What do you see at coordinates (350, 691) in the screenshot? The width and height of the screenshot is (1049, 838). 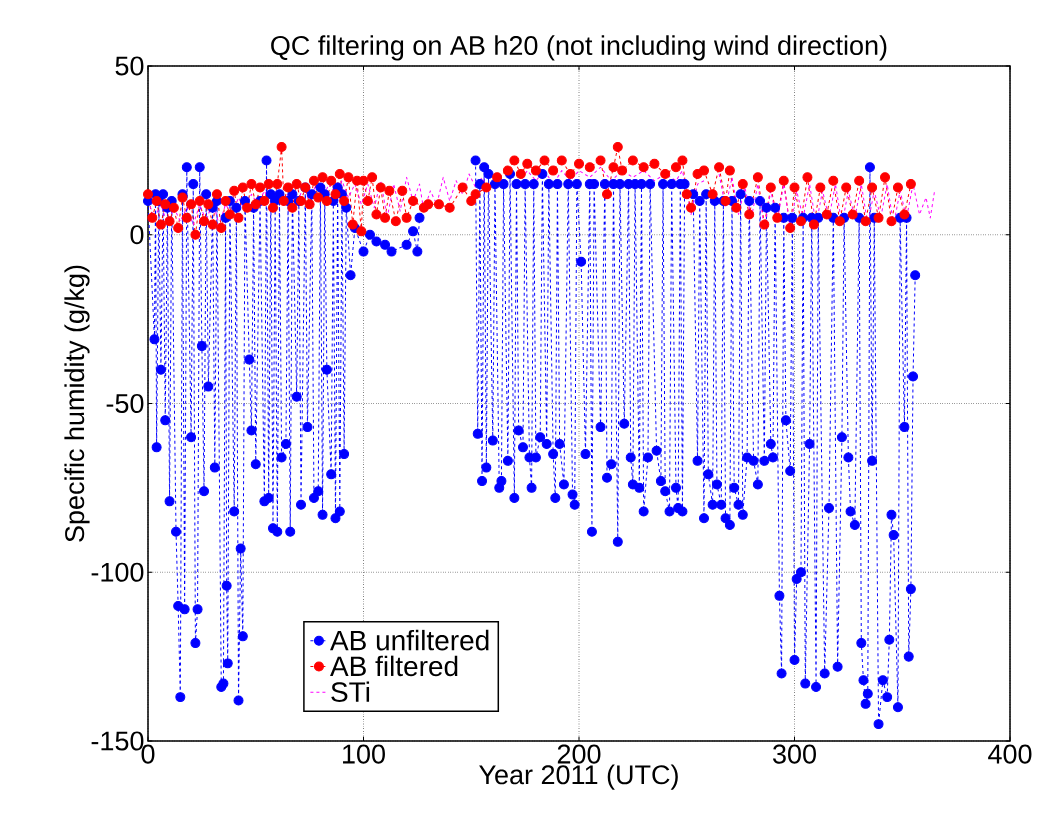 I see `legend-label: STi` at bounding box center [350, 691].